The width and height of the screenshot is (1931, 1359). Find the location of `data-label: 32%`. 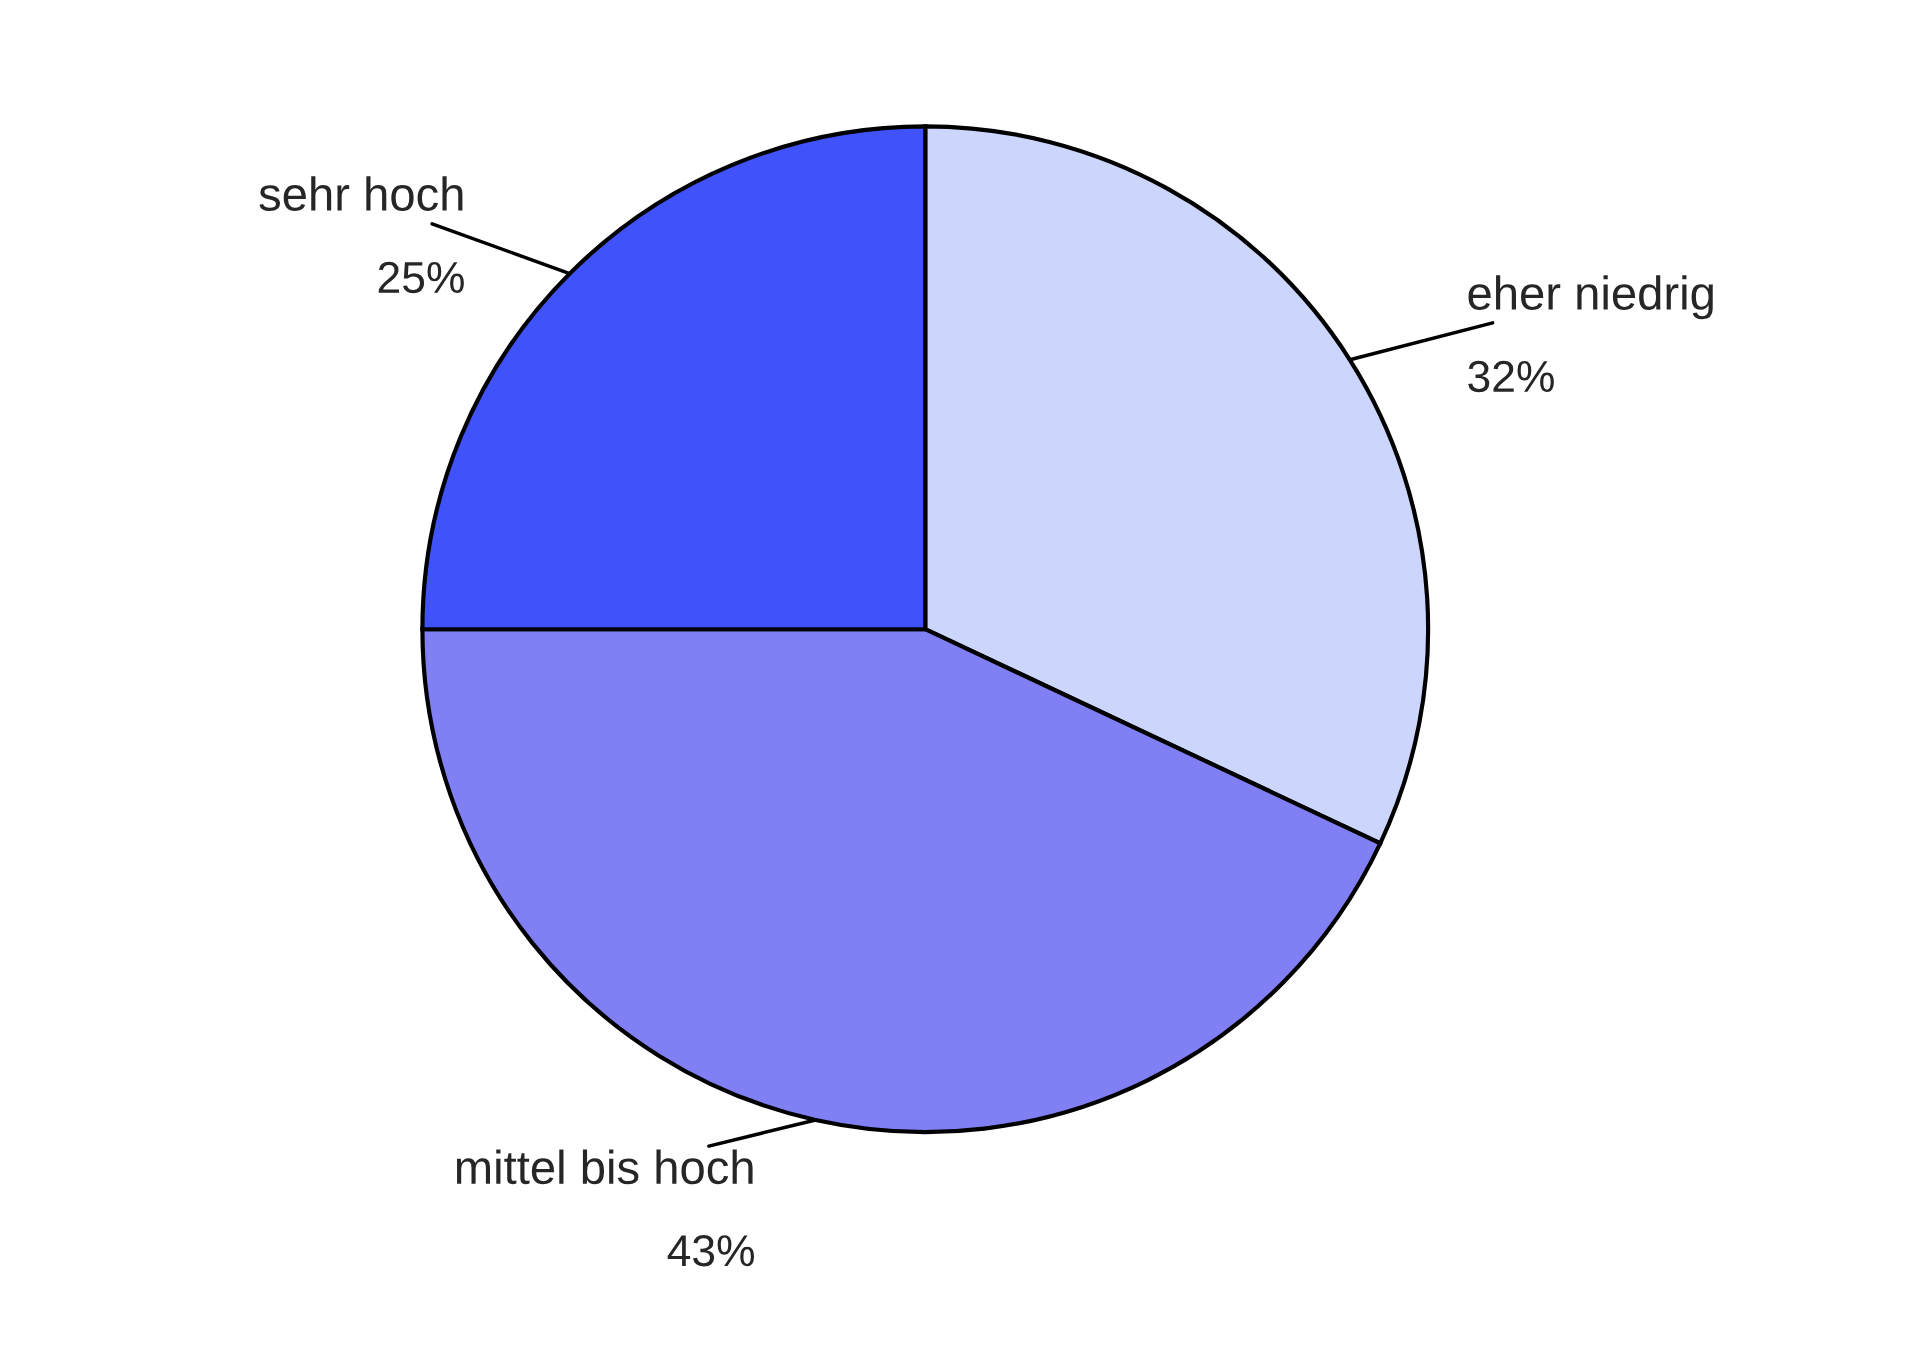

data-label: 32% is located at coordinates (1511, 376).